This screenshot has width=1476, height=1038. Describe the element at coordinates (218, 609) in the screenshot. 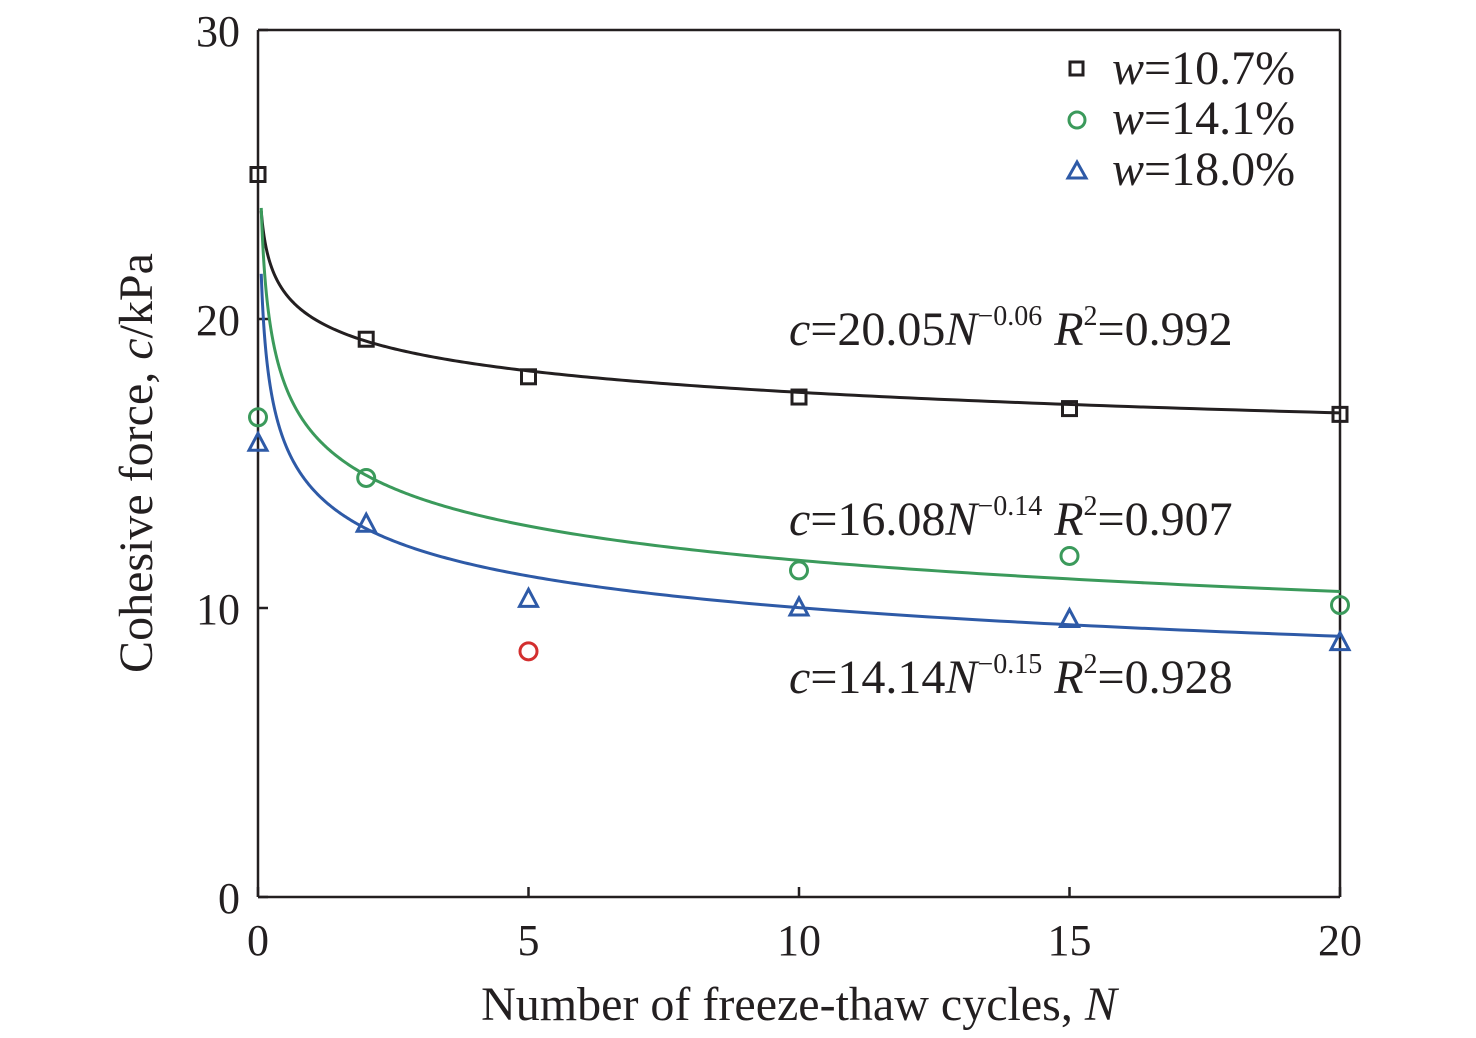

I see `y-tick-label: 10` at that location.